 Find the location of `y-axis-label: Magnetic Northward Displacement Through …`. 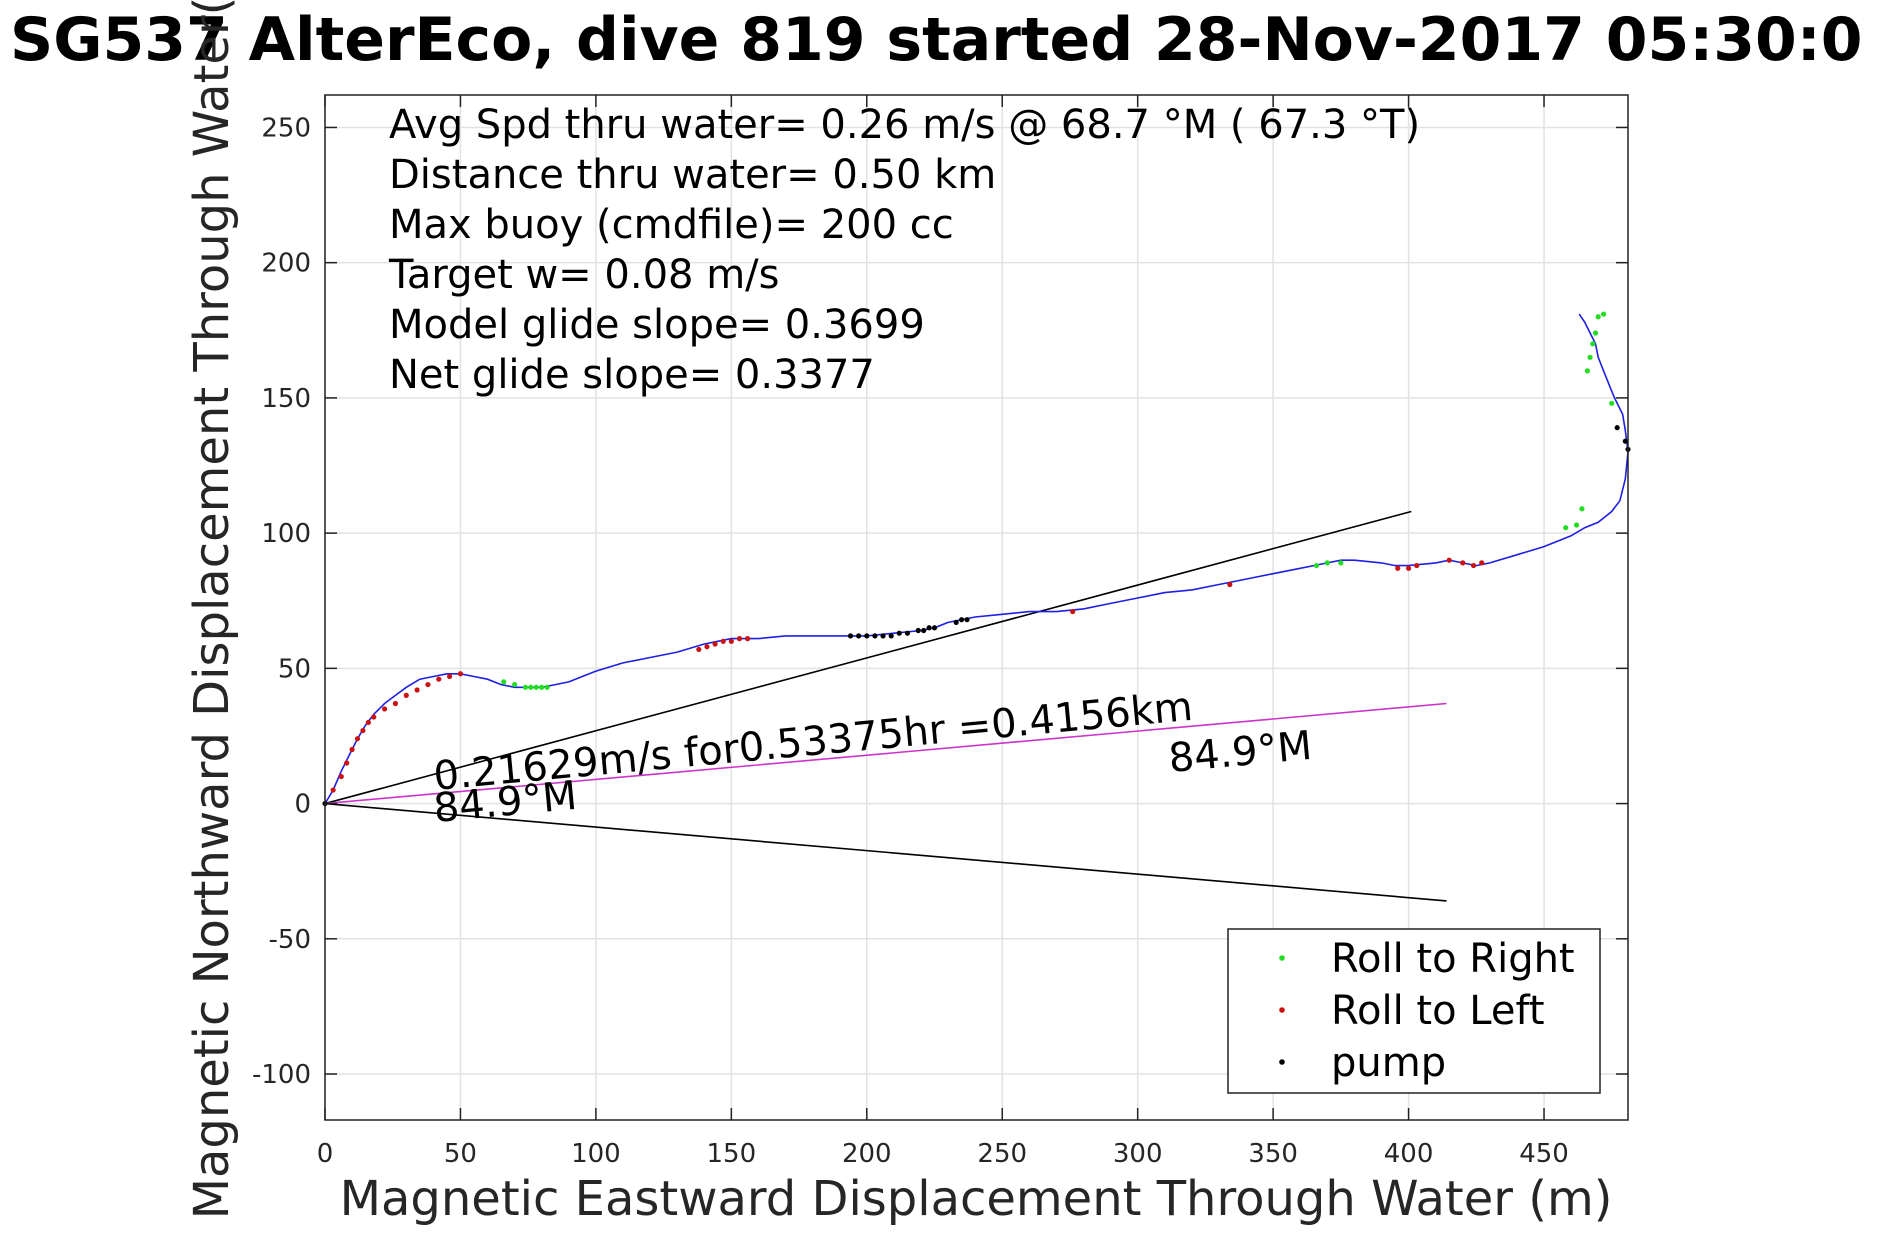

y-axis-label: Magnetic Northward Displacement Through … is located at coordinates (212, 609).